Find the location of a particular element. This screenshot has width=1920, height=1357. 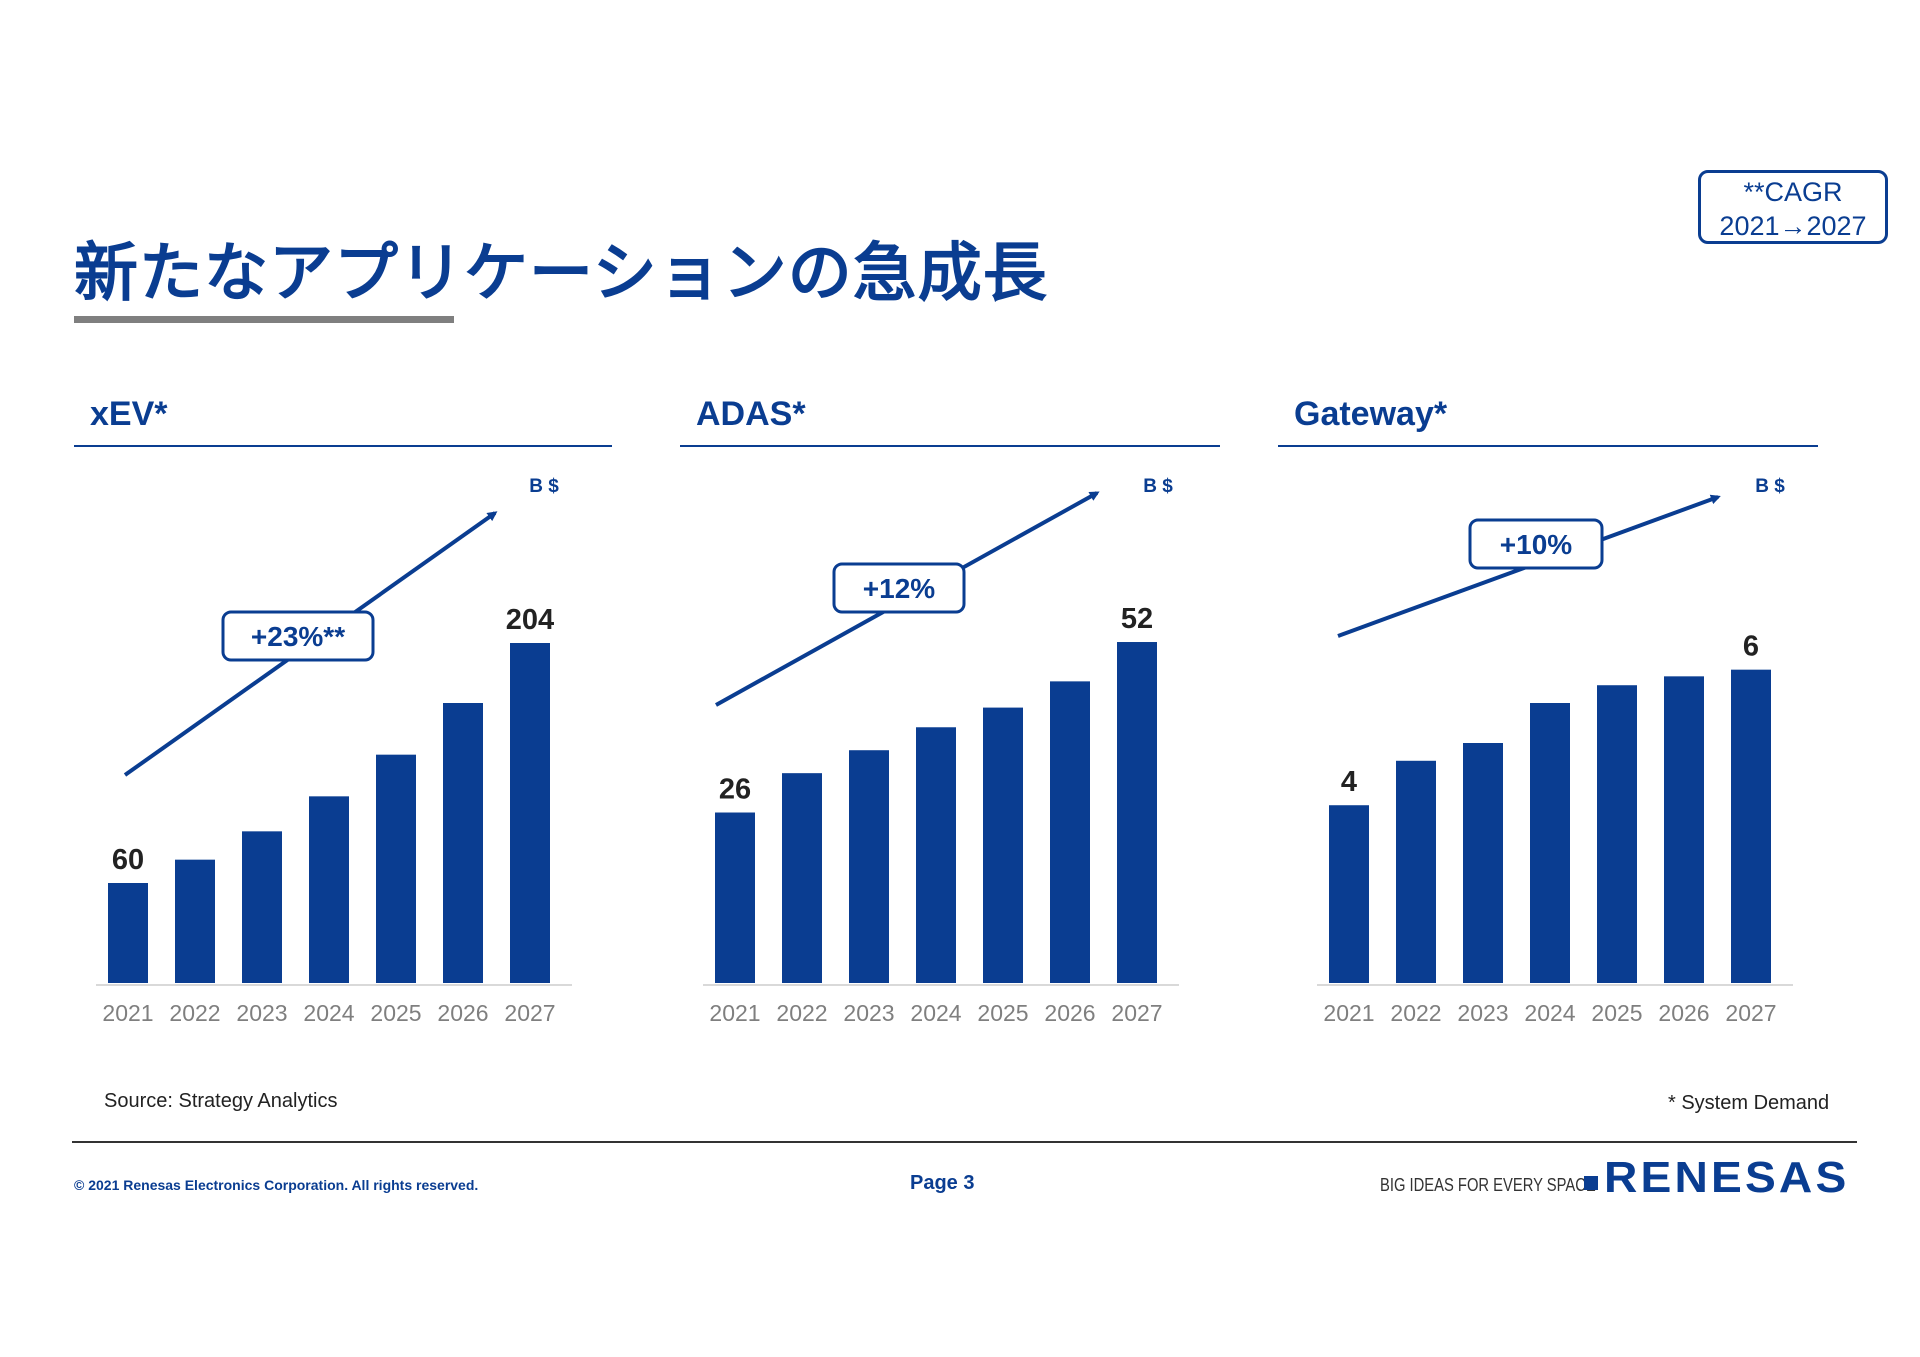

tick-label-xev-2024: 2024 is located at coordinates (328, 1013).